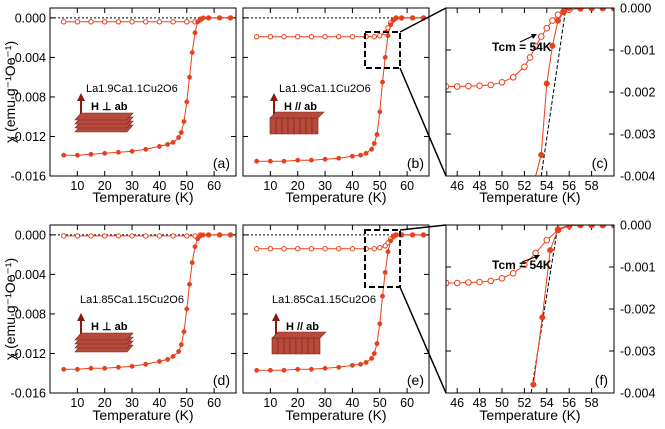 The height and width of the screenshot is (429, 665). I want to click on panel-f-frame, so click(530, 309).